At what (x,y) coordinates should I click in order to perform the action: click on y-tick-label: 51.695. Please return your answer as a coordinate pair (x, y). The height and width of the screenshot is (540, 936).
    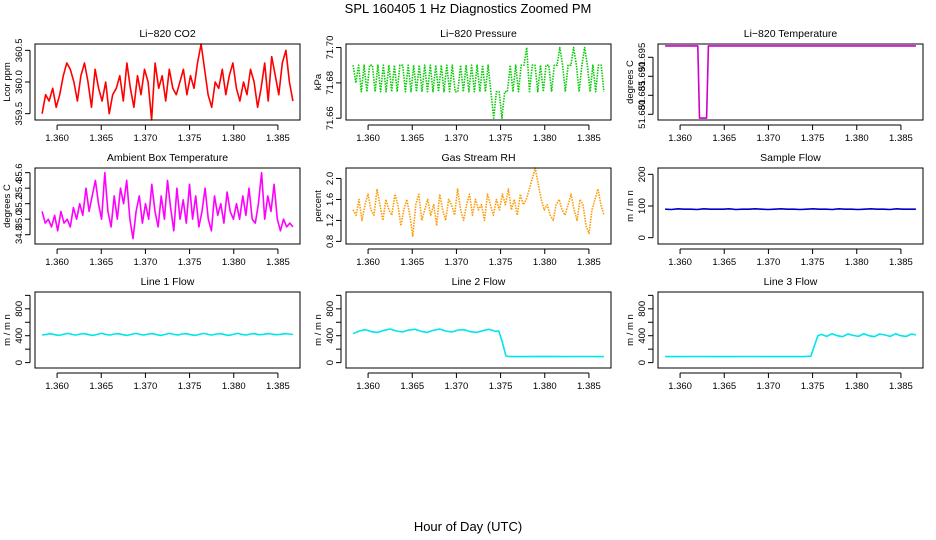
    Looking at the image, I should click on (642, 57).